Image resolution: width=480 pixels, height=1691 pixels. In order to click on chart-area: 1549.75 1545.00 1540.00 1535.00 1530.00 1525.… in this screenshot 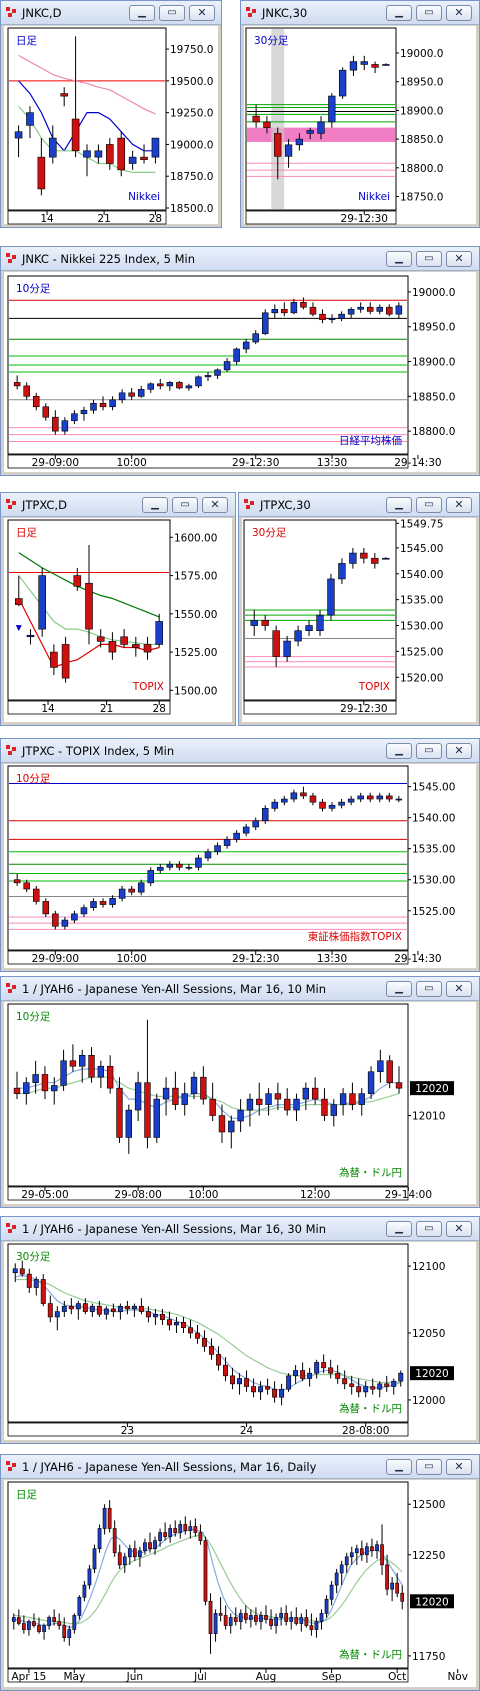, I will do `click(359, 620)`.